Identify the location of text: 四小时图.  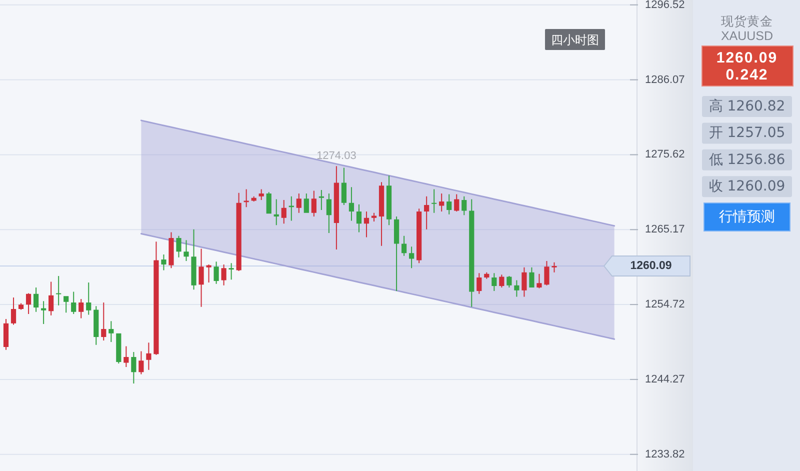
(575, 40).